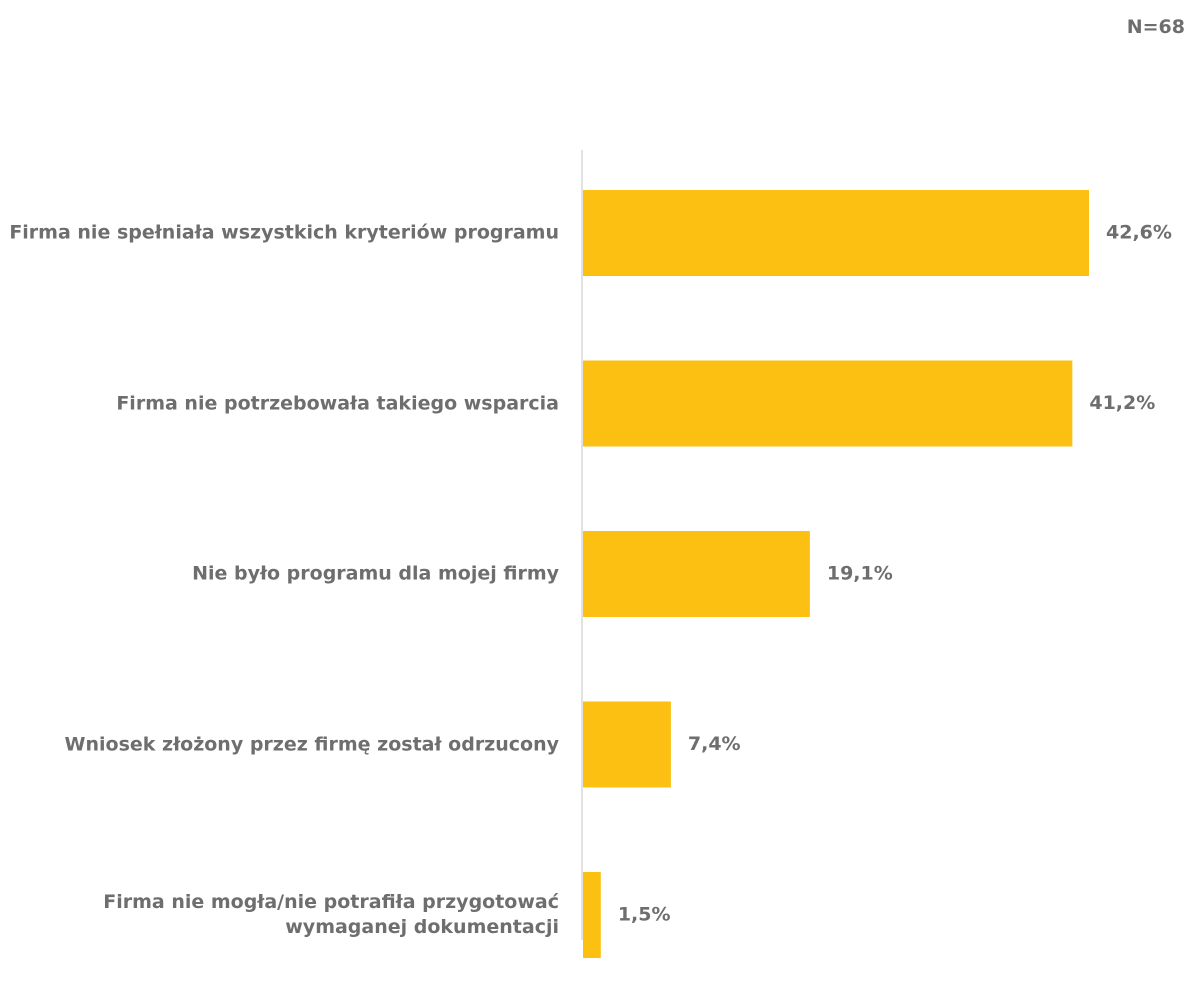  What do you see at coordinates (337, 403) in the screenshot?
I see `category-label-2: Firma nie potrzebowała takiego wsparcia` at bounding box center [337, 403].